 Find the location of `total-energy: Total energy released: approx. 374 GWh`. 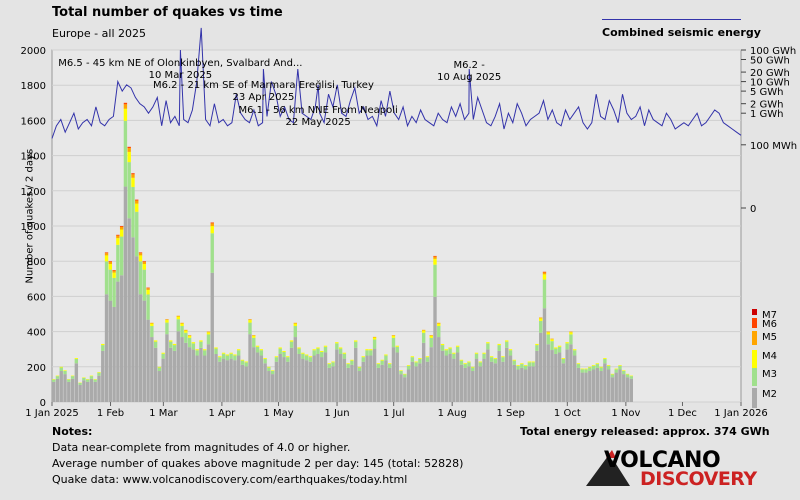

total-energy: Total energy released: approx. 374 GWh is located at coordinates (645, 431).